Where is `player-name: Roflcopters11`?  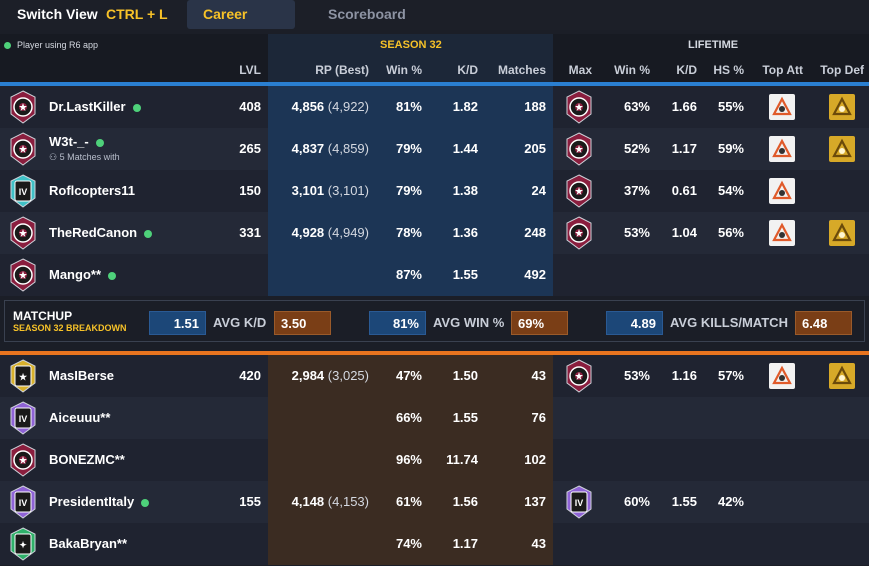
player-name: Roflcopters11 is located at coordinates (92, 190).